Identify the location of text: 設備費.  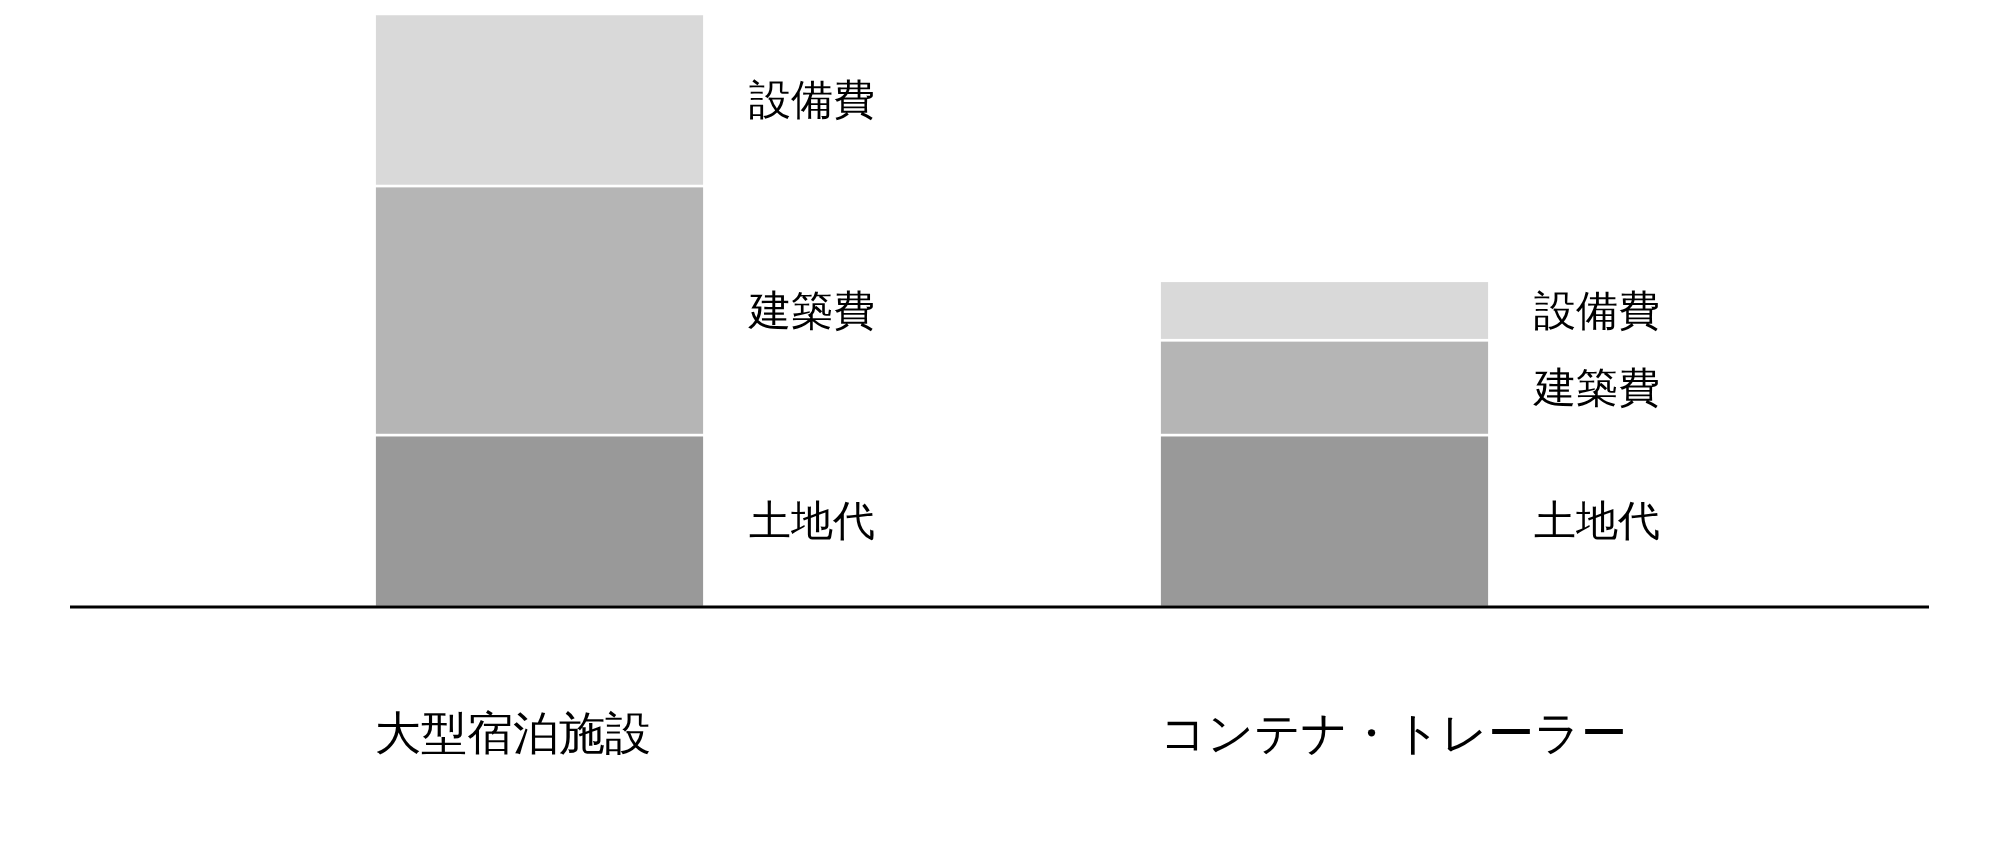
(1597, 310).